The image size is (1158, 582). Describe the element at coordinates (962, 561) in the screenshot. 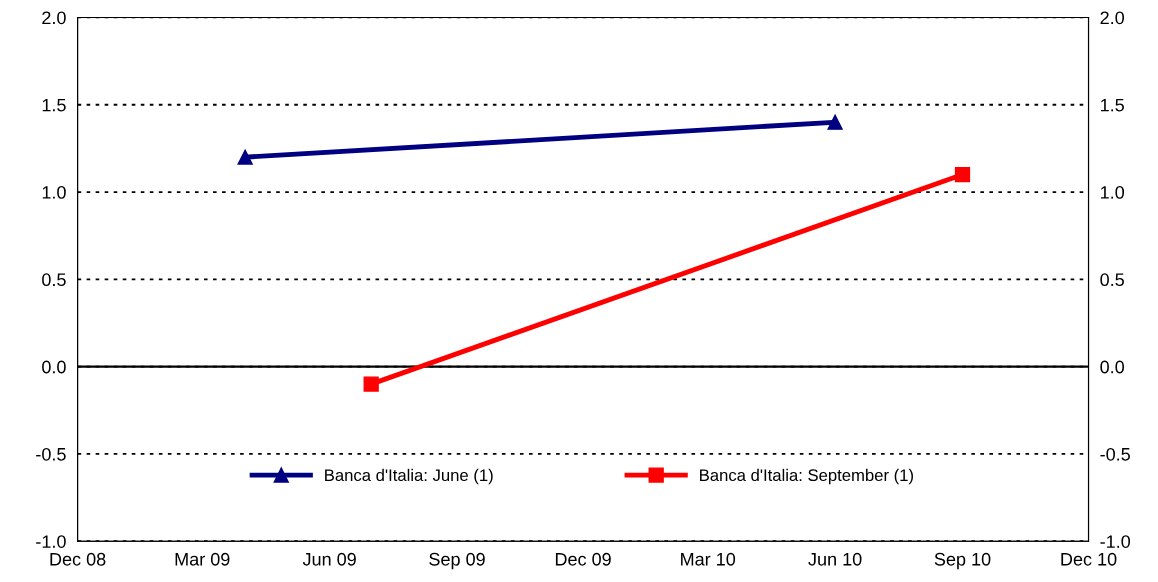

I see `x-tick-label: Sep 10` at that location.